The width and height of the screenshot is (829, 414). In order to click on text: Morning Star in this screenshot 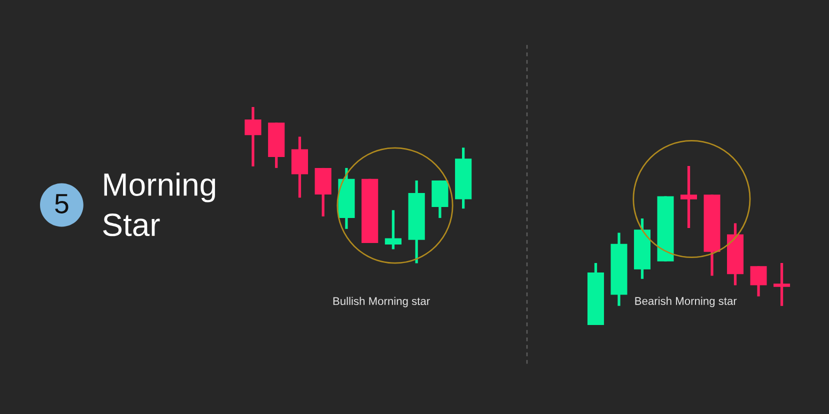, I will do `click(159, 204)`.